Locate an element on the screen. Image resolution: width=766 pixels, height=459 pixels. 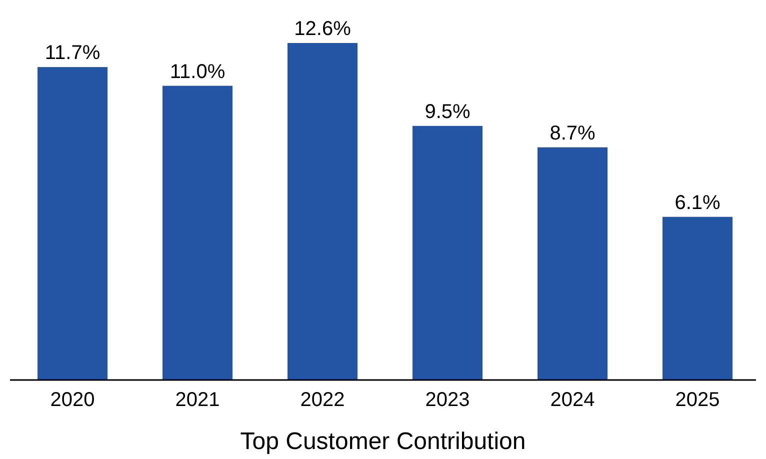
x-tick-label: 2025 is located at coordinates (697, 400).